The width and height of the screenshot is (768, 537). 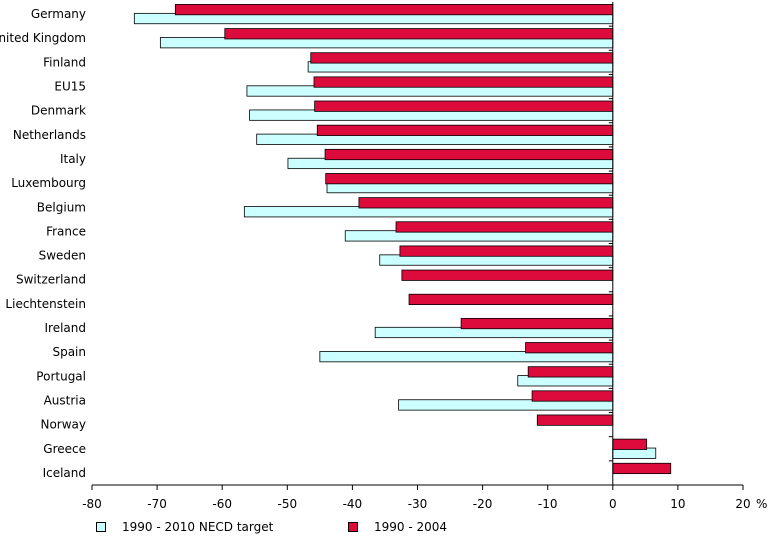 What do you see at coordinates (465, 130) in the screenshot?
I see `bar-actual-netherlands` at bounding box center [465, 130].